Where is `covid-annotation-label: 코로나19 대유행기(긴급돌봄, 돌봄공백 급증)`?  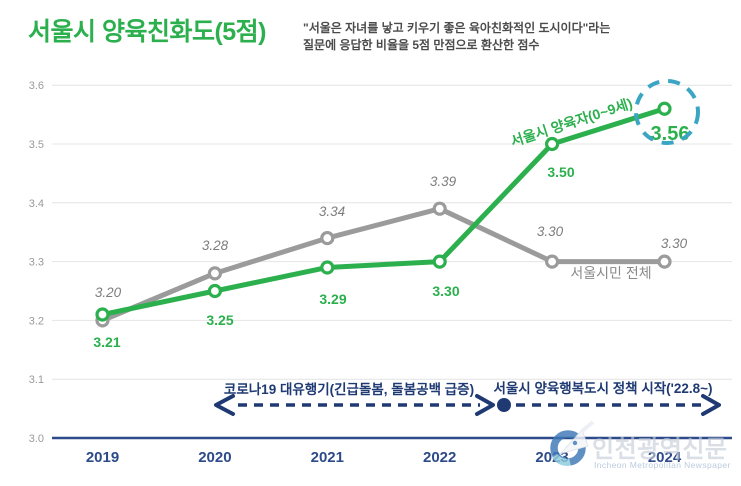
covid-annotation-label: 코로나19 대유행기(긴급돌봄, 돌봄공백 급증) is located at coordinates (349, 389).